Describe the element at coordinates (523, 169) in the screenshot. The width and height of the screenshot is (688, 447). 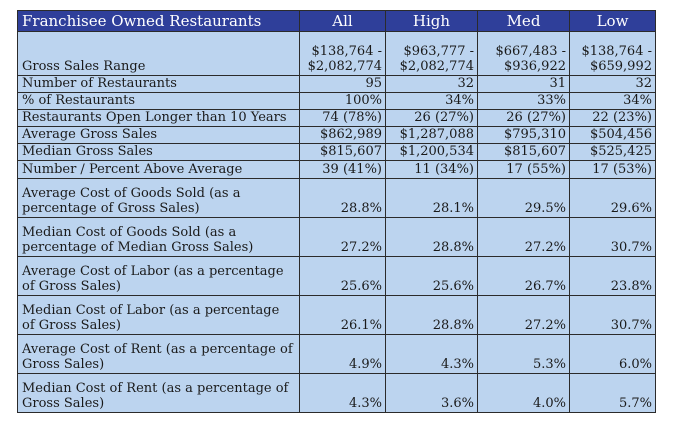
I see `cell-med: 17 (55%)` at that location.